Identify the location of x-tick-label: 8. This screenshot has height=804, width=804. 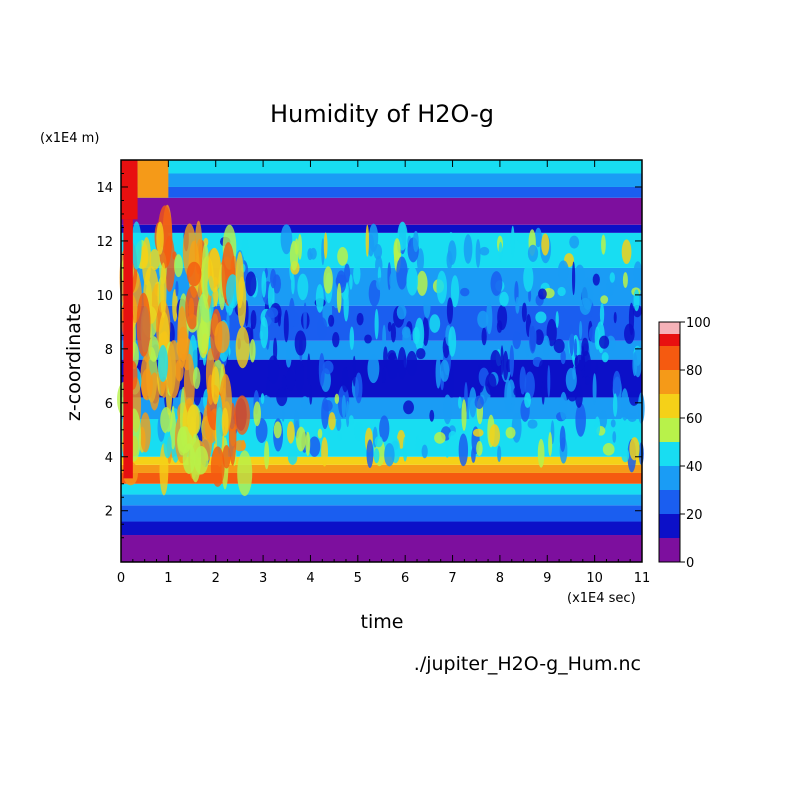
(500, 578).